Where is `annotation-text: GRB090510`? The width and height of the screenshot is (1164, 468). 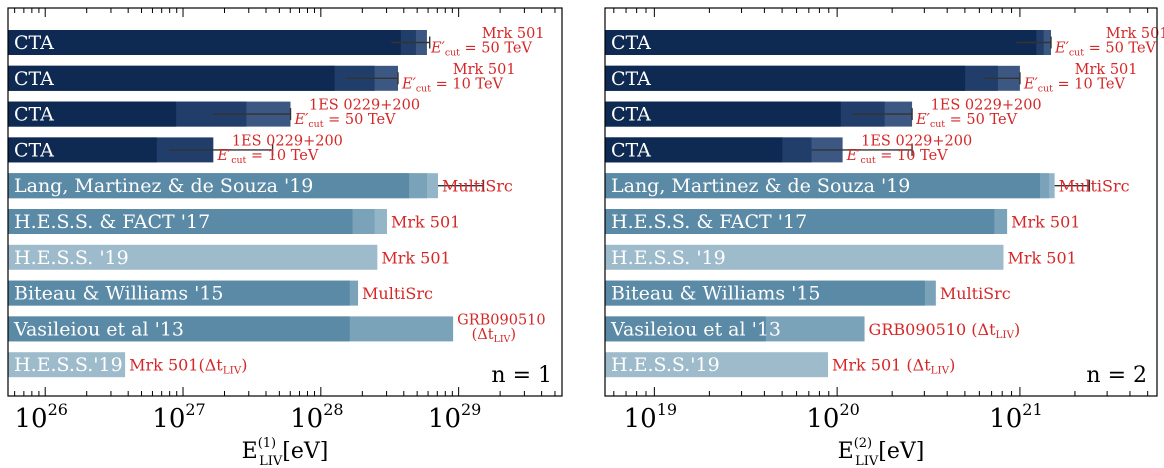
annotation-text: GRB090510 is located at coordinates (501, 320).